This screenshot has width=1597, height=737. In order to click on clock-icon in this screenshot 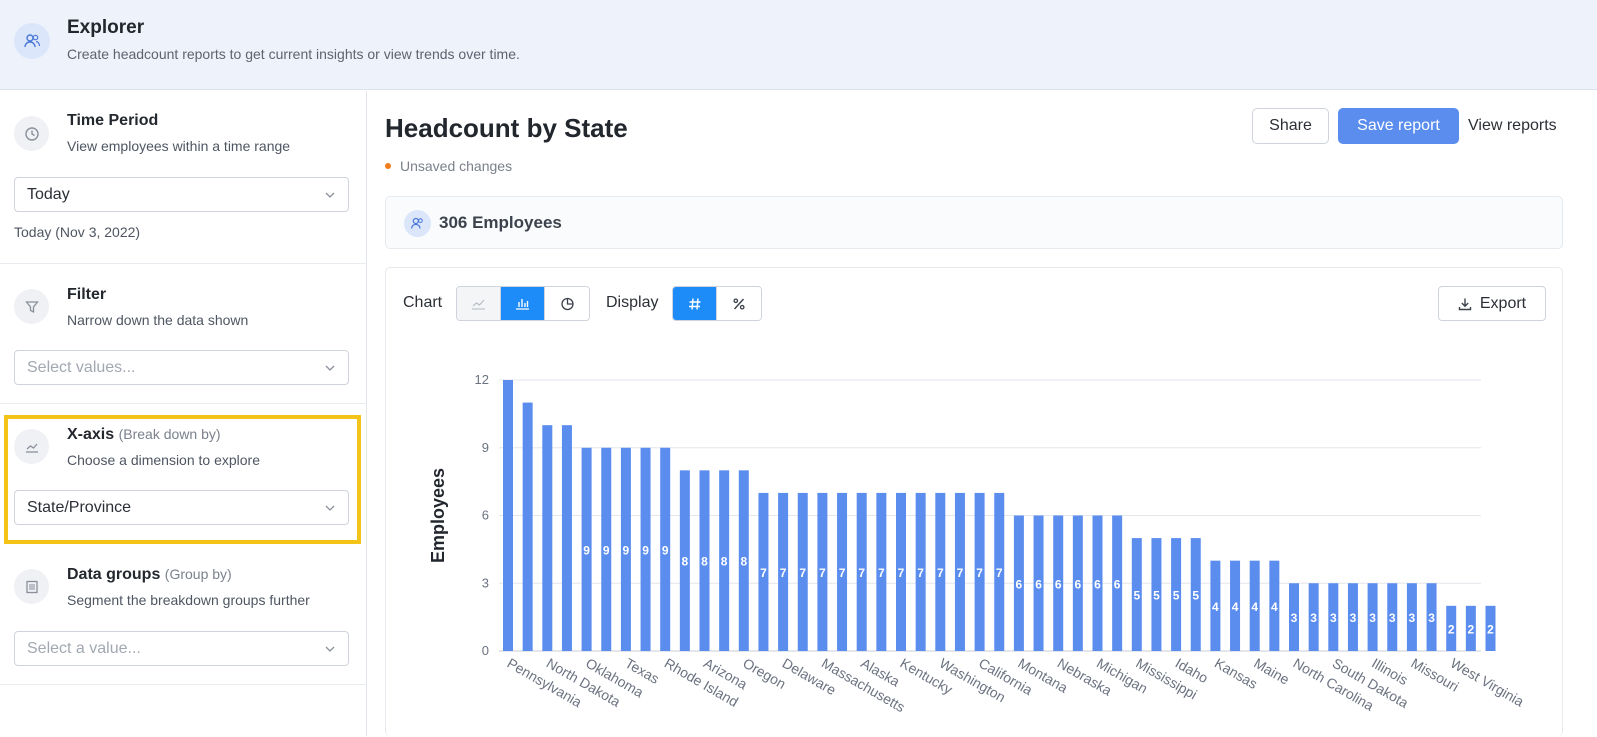, I will do `click(31, 133)`.